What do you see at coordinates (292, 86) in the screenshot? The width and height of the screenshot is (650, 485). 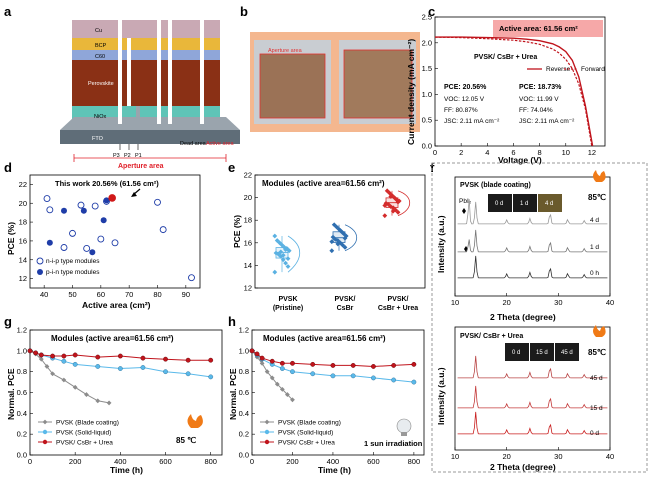 I see `photo-1-module` at bounding box center [292, 86].